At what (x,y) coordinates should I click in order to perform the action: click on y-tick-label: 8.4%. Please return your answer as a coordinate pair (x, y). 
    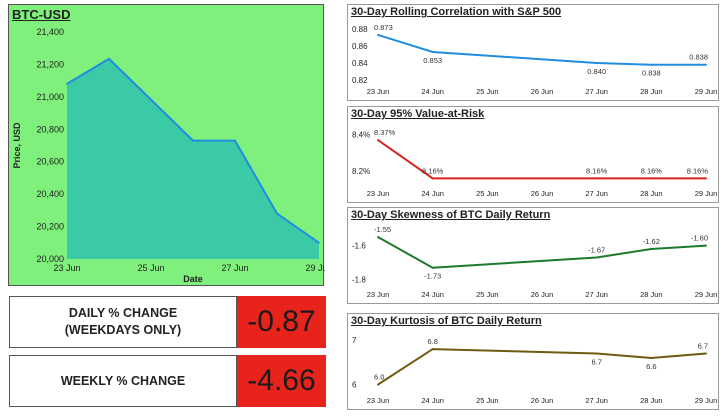
    Looking at the image, I should click on (361, 135).